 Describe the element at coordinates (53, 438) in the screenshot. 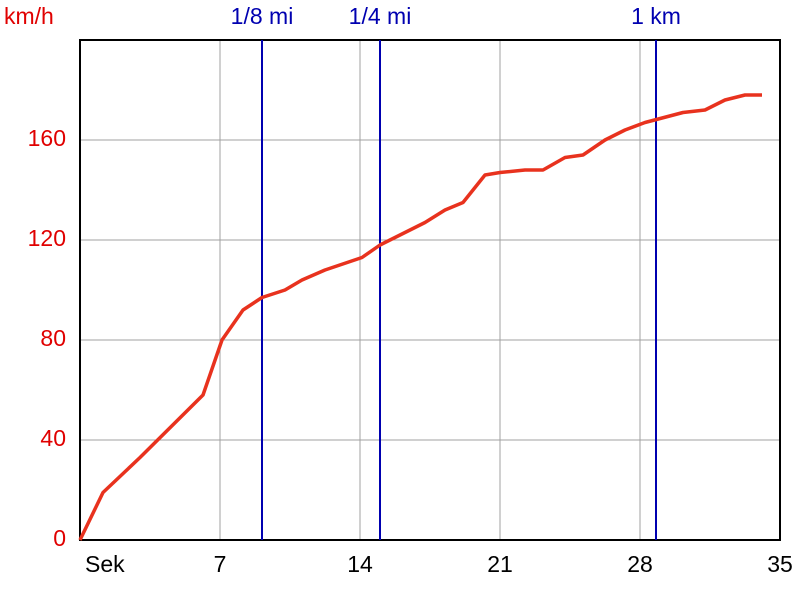

I see `y-tick-label: 40` at that location.